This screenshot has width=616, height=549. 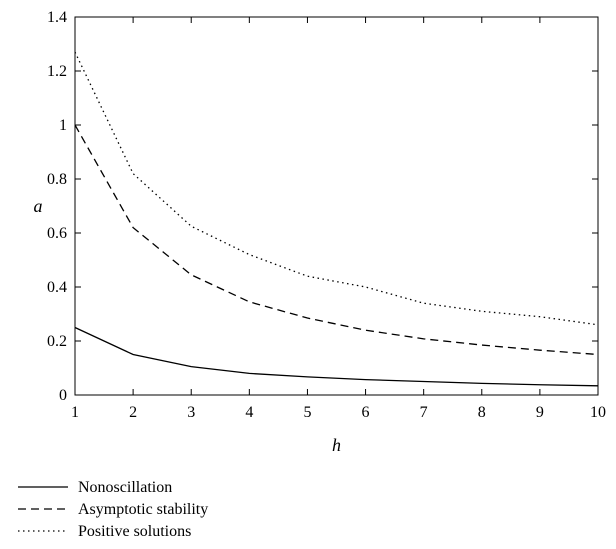 I want to click on x-tick-label: 9, so click(x=540, y=412).